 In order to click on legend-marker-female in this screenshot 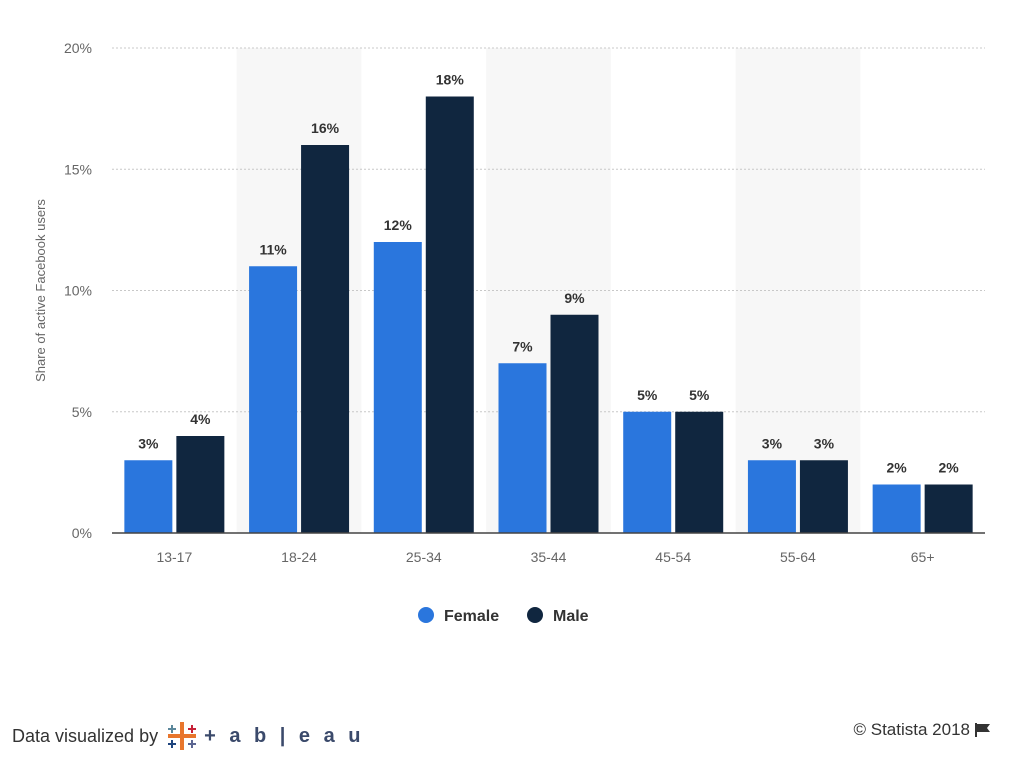, I will do `click(426, 615)`.